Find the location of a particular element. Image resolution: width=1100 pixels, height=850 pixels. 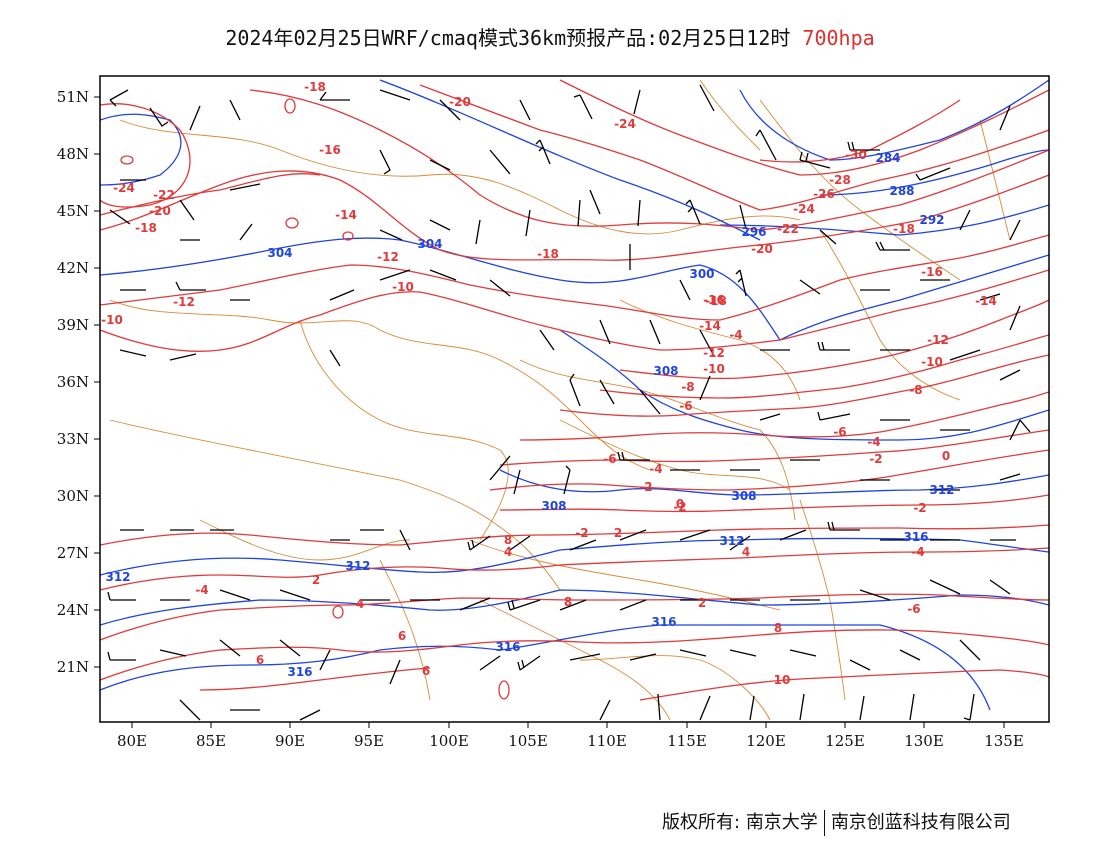

lon-tick-label: 85E is located at coordinates (211, 741).